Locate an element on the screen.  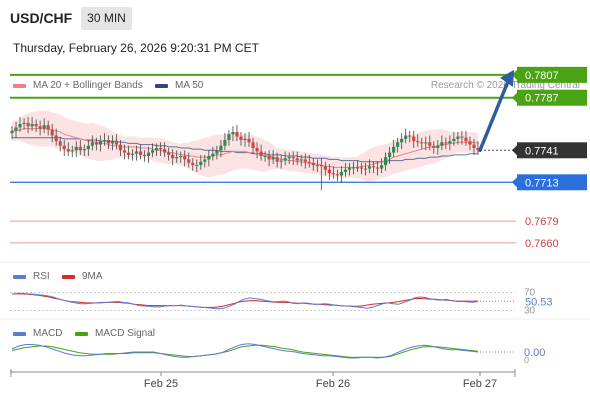
x-tick-label-feb-26: Feb 26 is located at coordinates (333, 384).